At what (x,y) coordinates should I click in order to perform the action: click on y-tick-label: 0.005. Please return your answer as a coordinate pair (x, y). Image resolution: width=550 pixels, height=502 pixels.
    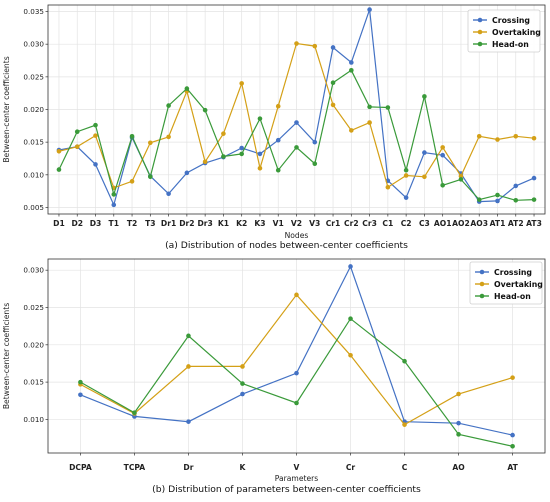
    Looking at the image, I should click on (33, 207).